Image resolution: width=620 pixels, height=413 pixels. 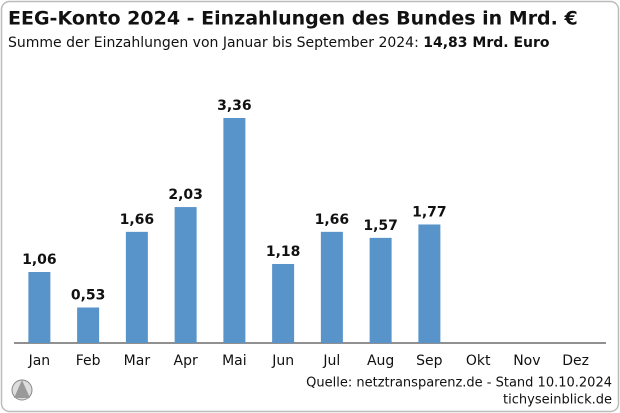 I want to click on x-tick-label: Sep, so click(x=429, y=361).